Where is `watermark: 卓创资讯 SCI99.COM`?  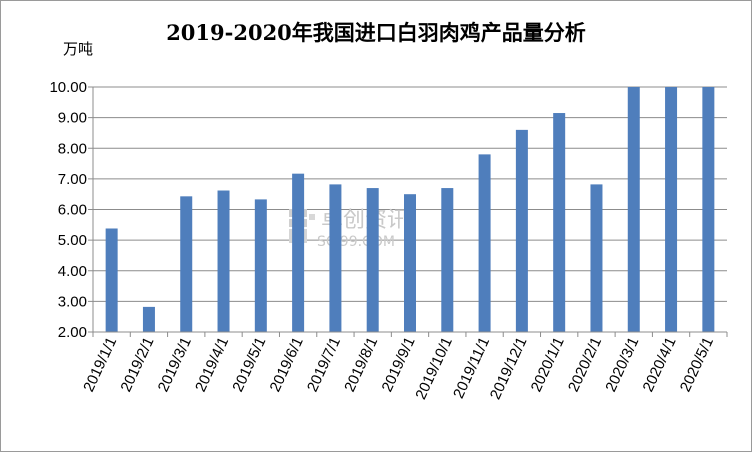
watermark: 卓创资讯 SCI99.COM is located at coordinates (349, 229).